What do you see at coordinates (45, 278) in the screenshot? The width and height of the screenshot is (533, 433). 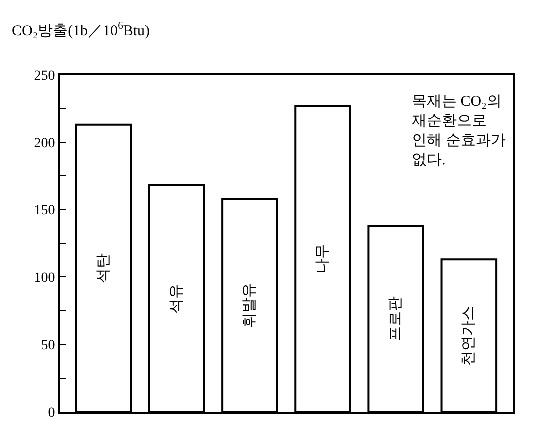 I see `y-tick-label: 100` at bounding box center [45, 278].